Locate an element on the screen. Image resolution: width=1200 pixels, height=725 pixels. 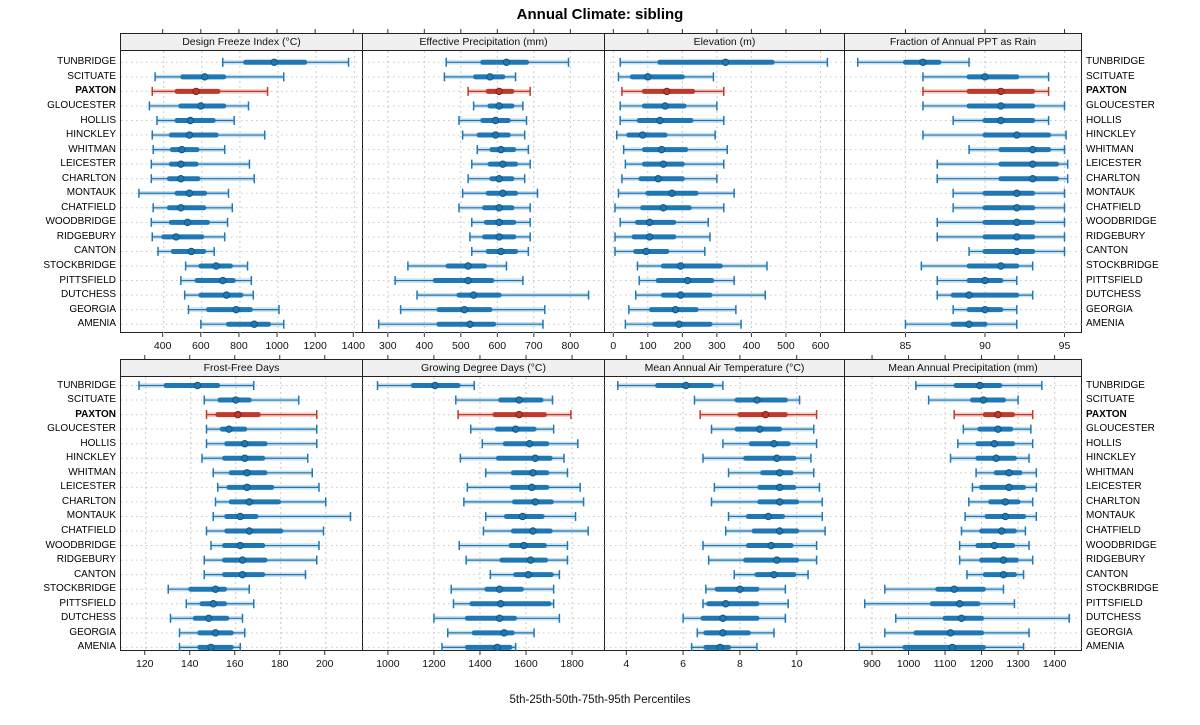
svg-text: 1600 is located at coordinates (526, 664).